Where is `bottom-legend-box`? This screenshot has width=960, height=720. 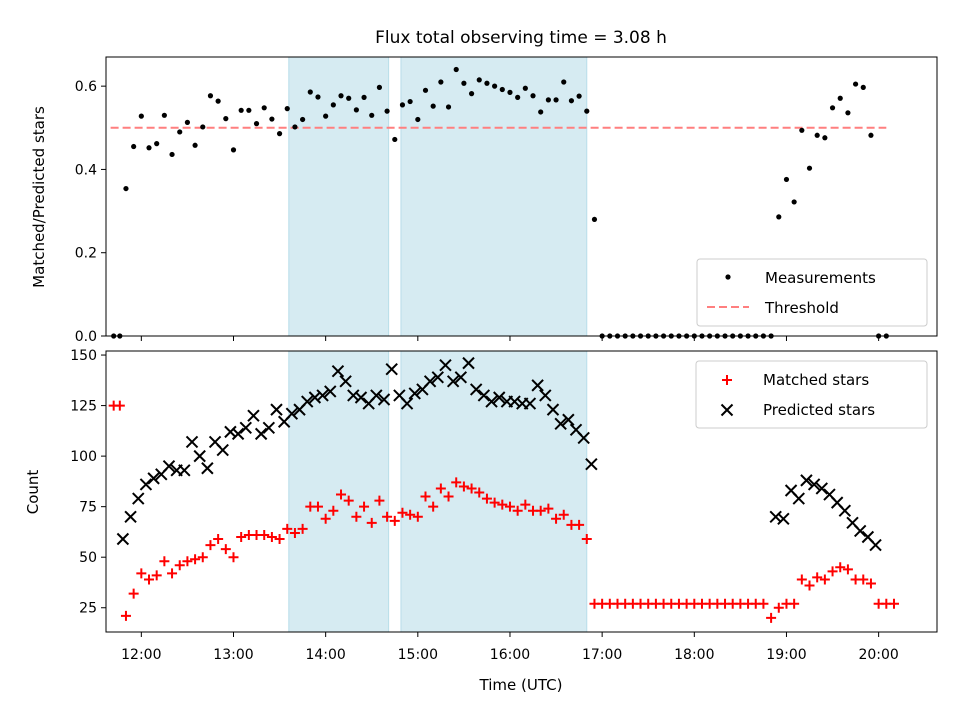 bottom-legend-box is located at coordinates (811, 394).